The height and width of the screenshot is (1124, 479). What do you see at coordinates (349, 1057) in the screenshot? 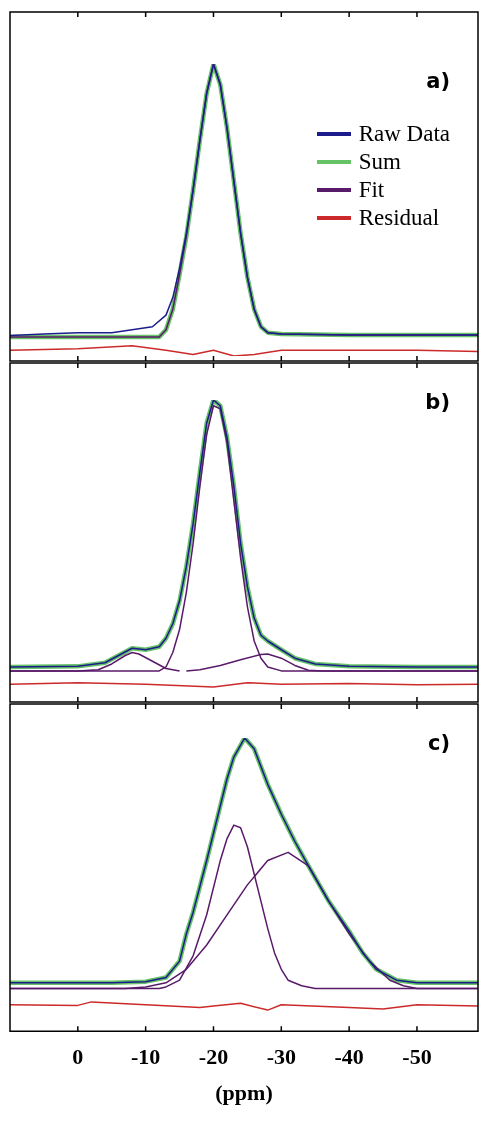
I see `x-tick-label: -40` at bounding box center [349, 1057].